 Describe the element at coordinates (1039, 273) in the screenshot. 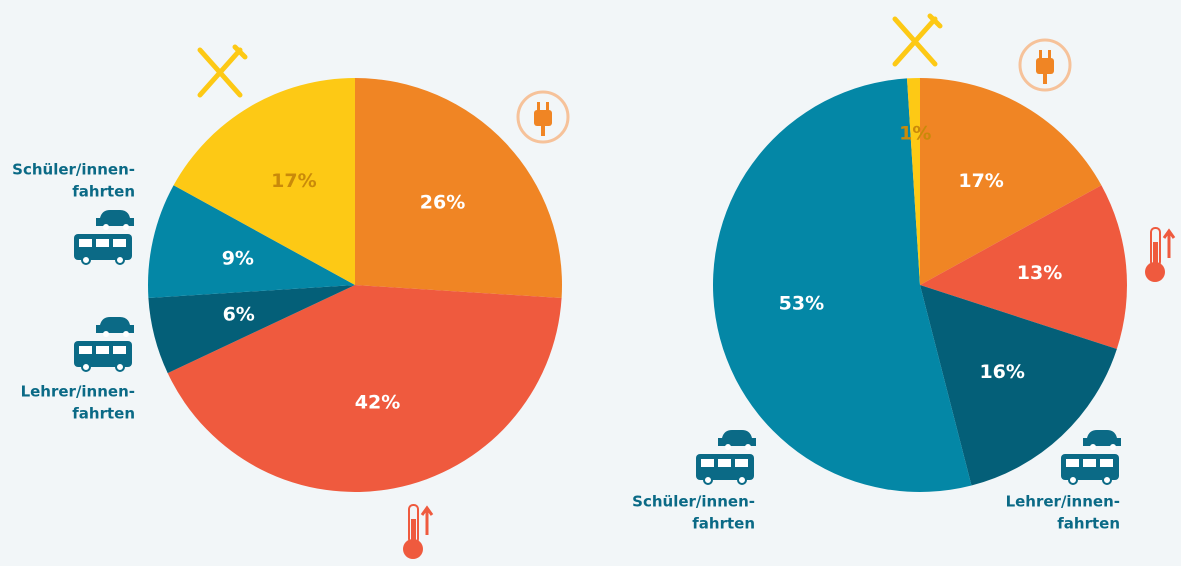

I see `value-label: 13%` at that location.